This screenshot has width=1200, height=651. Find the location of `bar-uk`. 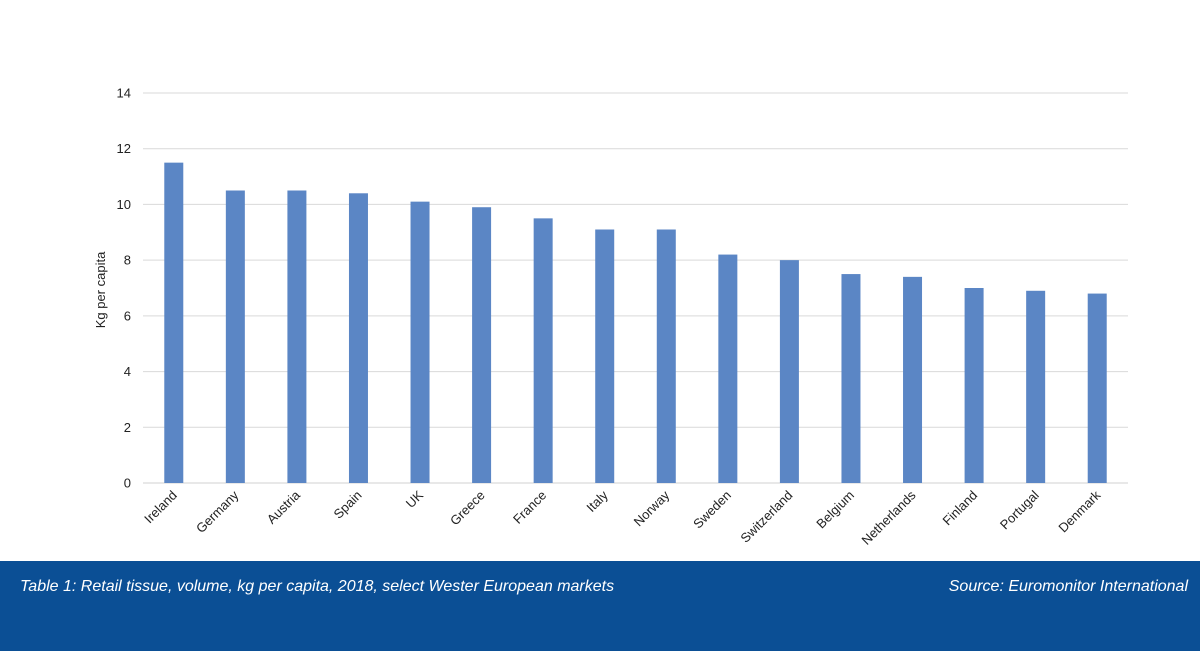

bar-uk is located at coordinates (420, 342).